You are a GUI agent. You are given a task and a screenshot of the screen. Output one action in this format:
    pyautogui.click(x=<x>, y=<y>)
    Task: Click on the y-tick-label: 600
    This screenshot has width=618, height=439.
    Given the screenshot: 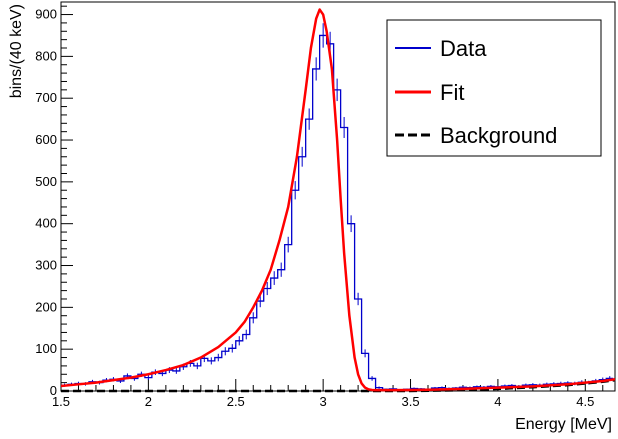 What is the action you would take?
    pyautogui.click(x=46, y=139)
    